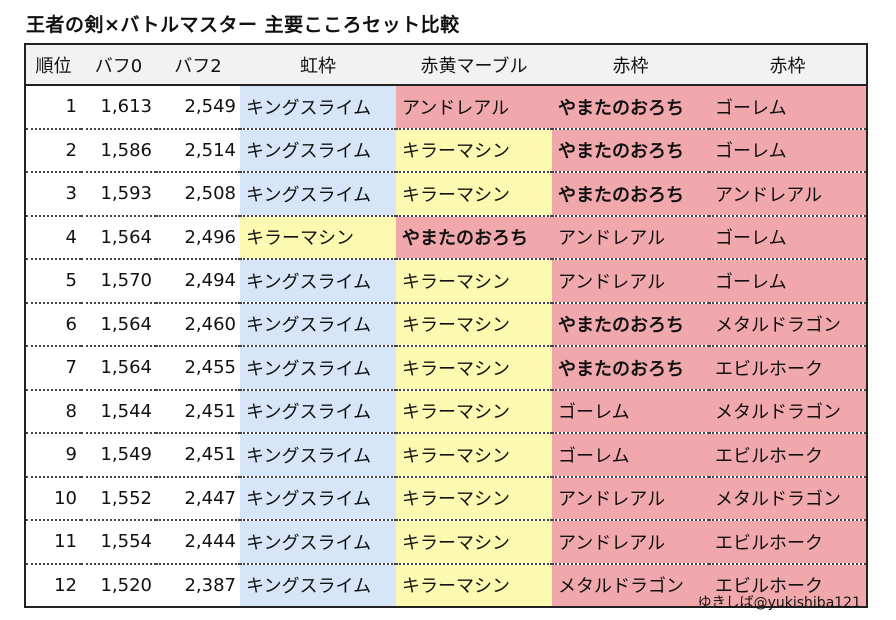 The width and height of the screenshot is (896, 620). Describe the element at coordinates (318, 236) in the screenshot. I see `rainbow-slot-cell: キラーマシン` at that location.